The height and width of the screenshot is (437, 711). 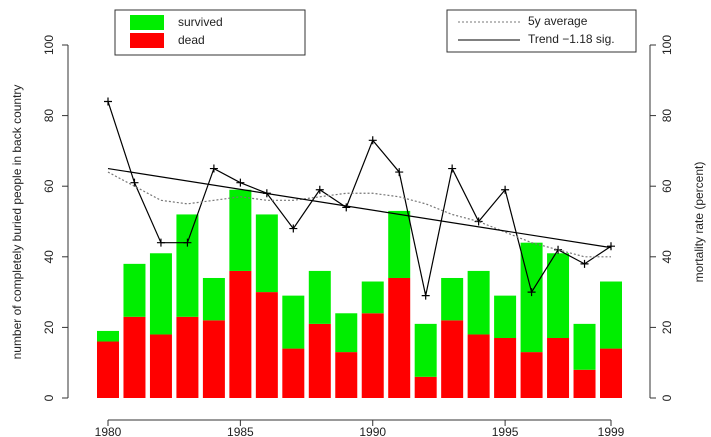 What do you see at coordinates (49, 116) in the screenshot?
I see `y-tick-label: 80` at bounding box center [49, 116].